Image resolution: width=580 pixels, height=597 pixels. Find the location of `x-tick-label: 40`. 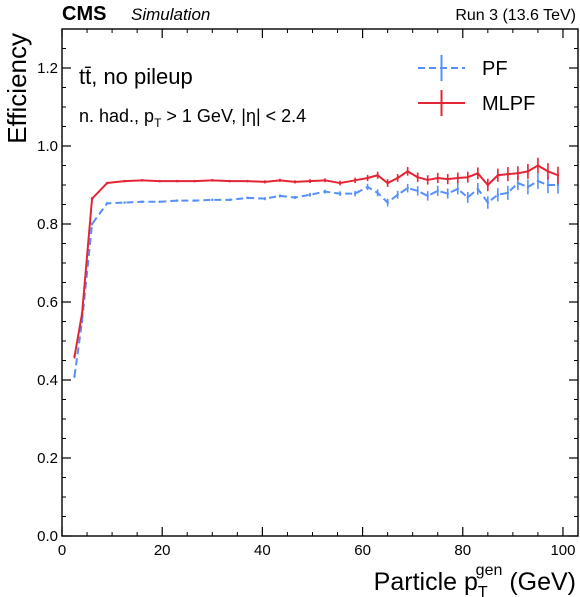

x-tick-label: 40 is located at coordinates (262, 550).